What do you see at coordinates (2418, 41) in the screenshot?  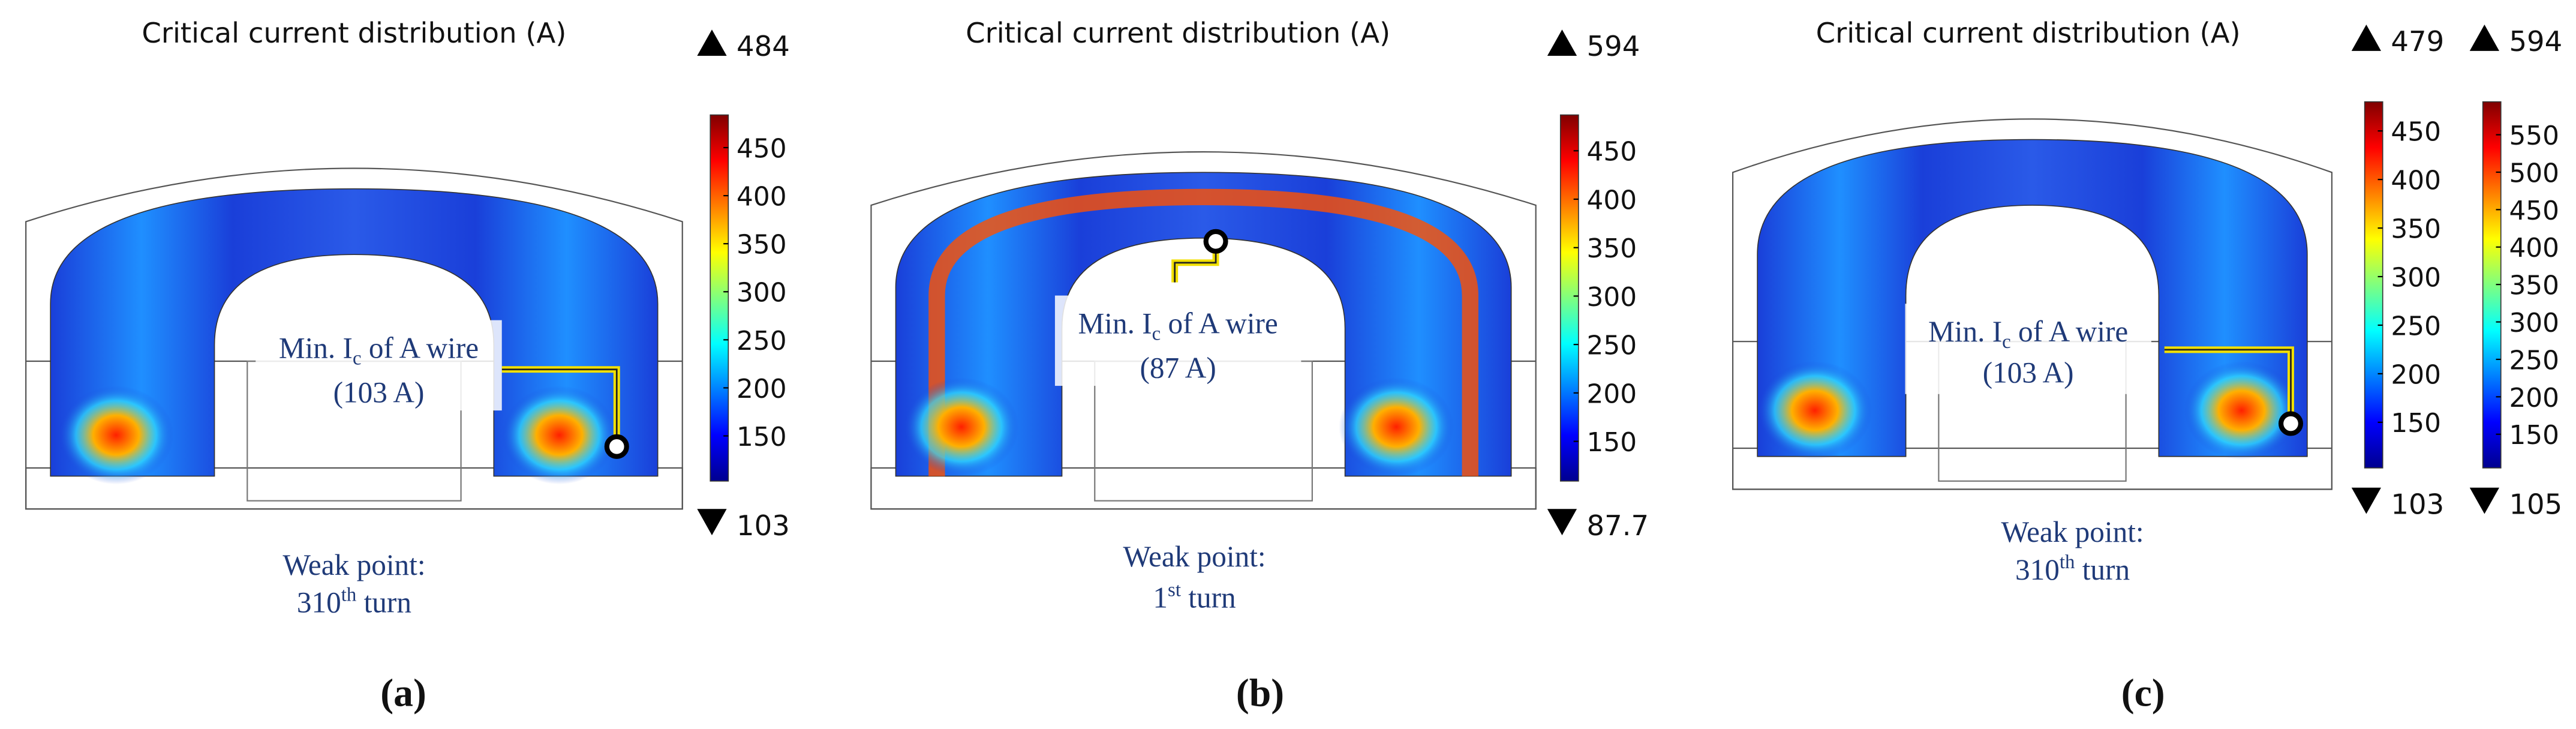 I see `max-value: 479` at bounding box center [2418, 41].